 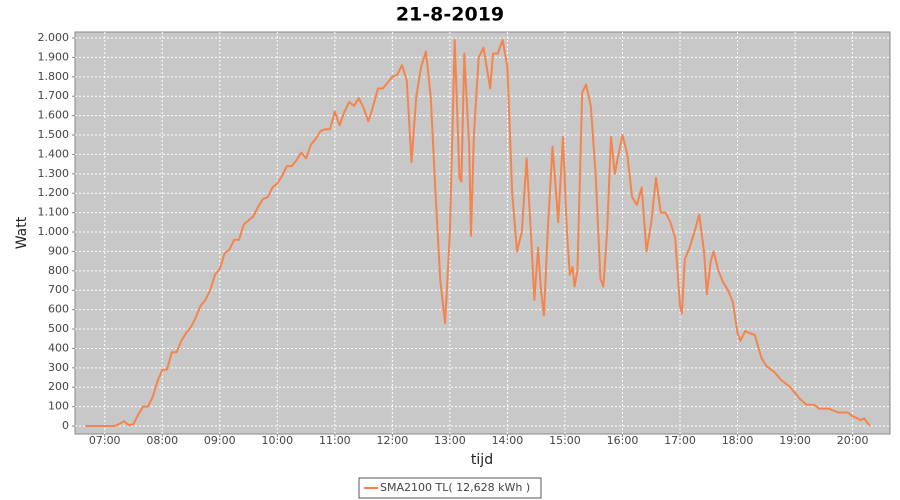 I want to click on y-axis-label: Watt, so click(x=22, y=232).